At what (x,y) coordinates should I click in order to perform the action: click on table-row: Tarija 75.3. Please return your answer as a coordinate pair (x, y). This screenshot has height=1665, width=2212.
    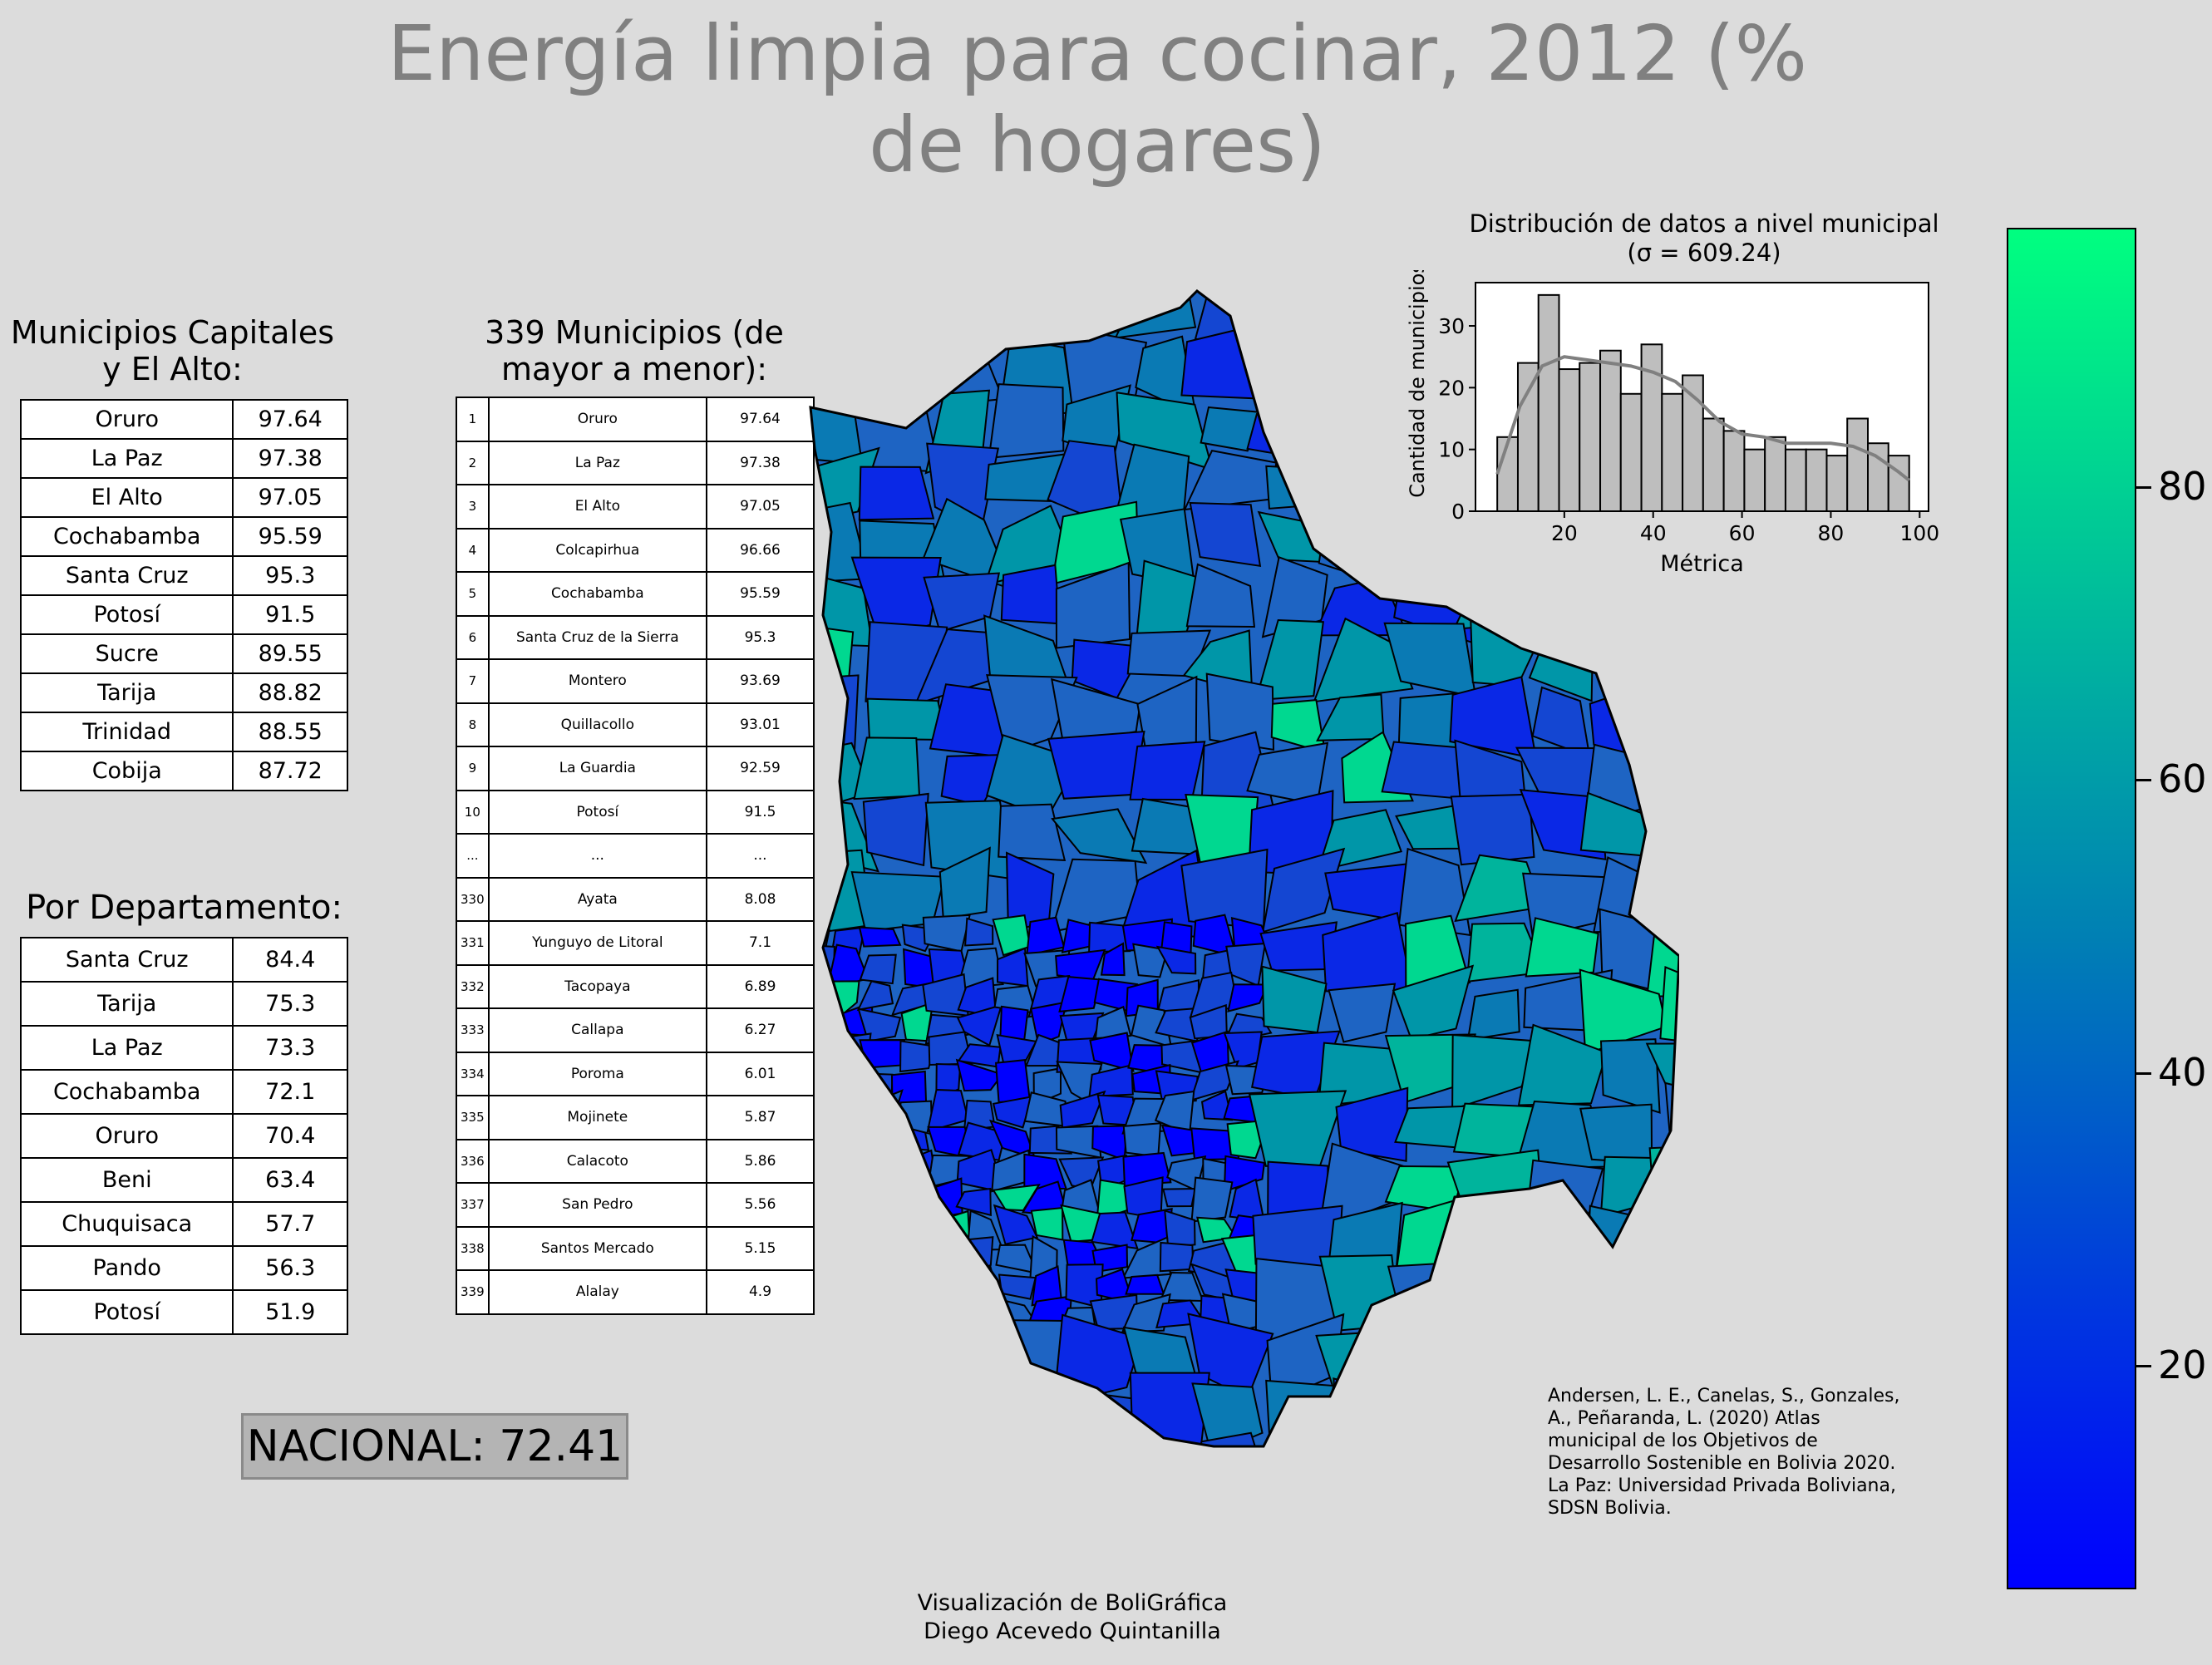
    Looking at the image, I should click on (183, 1004).